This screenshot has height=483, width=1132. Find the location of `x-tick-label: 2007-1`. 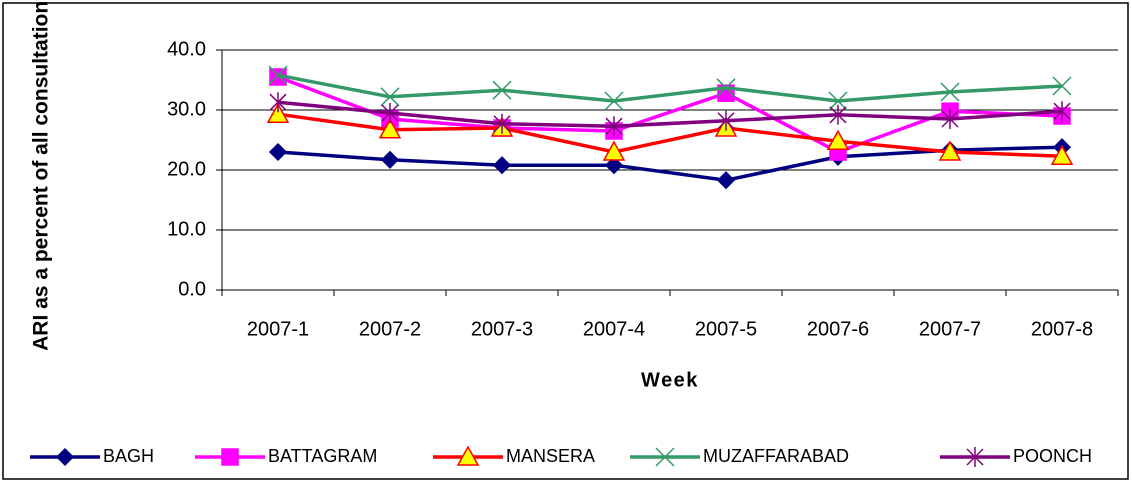

x-tick-label: 2007-1 is located at coordinates (278, 329).